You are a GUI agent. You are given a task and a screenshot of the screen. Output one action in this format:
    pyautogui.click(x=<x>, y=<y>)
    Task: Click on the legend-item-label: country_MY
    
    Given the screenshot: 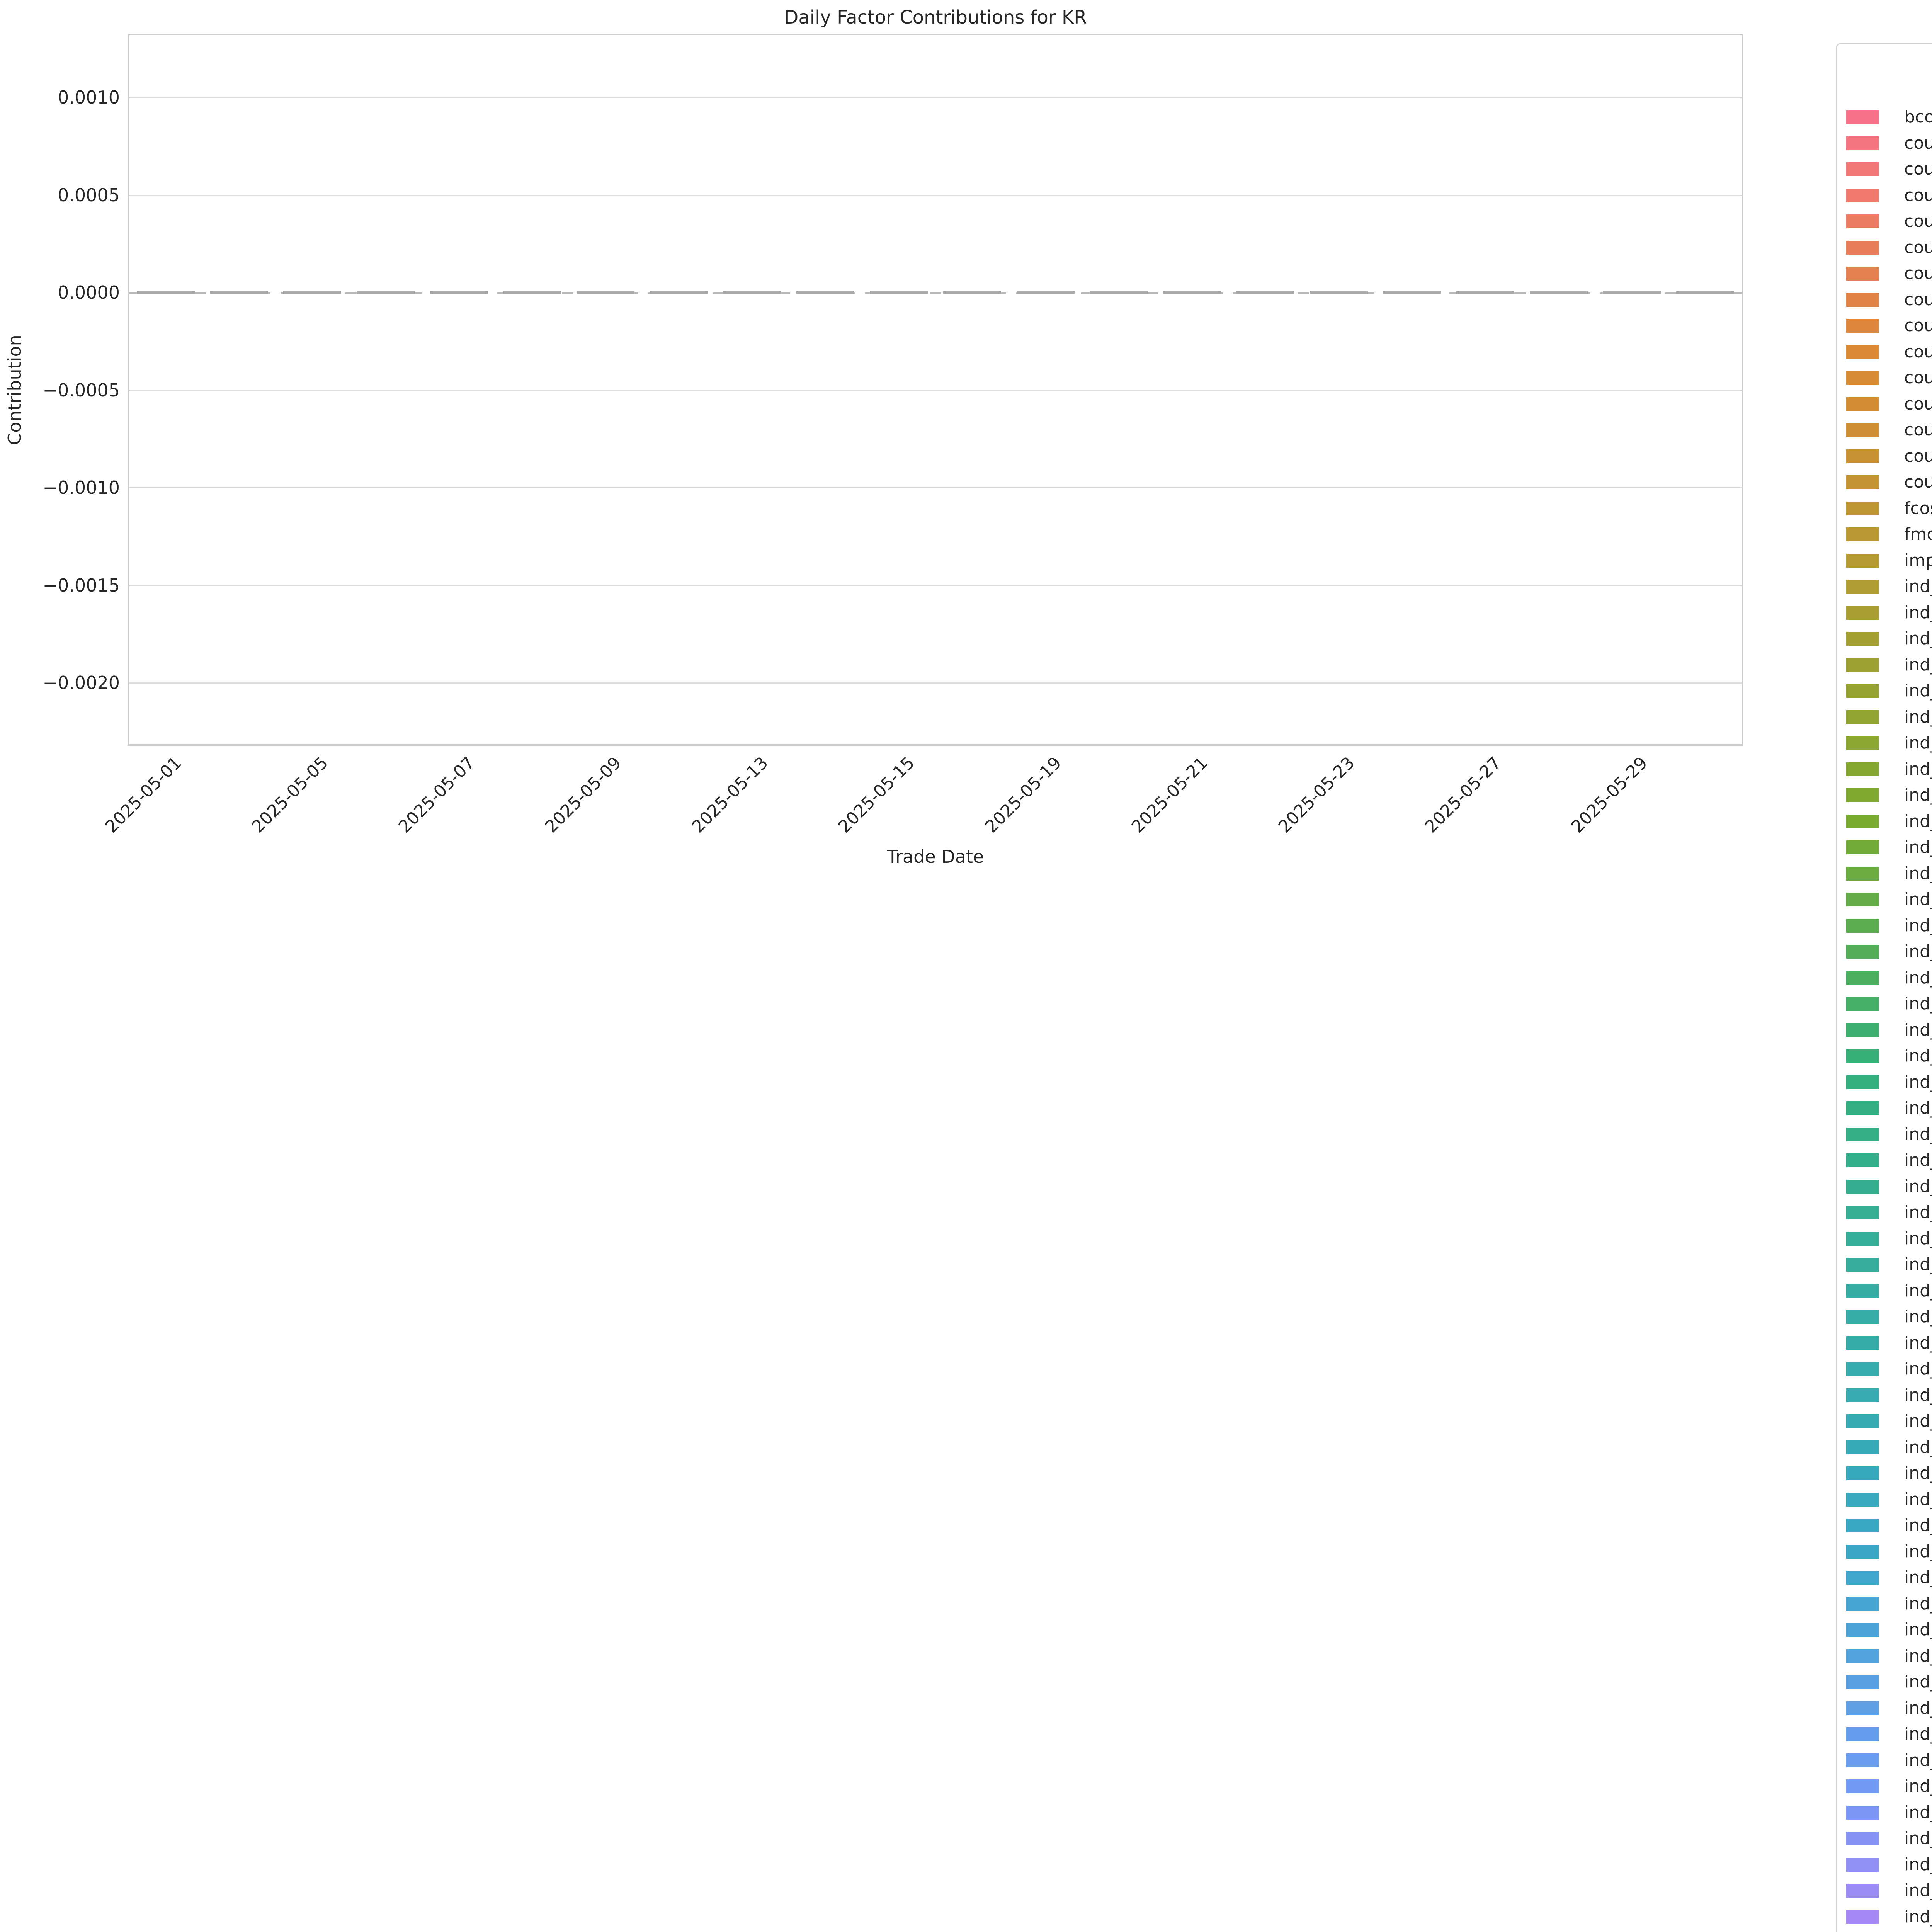 What is the action you would take?
    pyautogui.click(x=1918, y=326)
    